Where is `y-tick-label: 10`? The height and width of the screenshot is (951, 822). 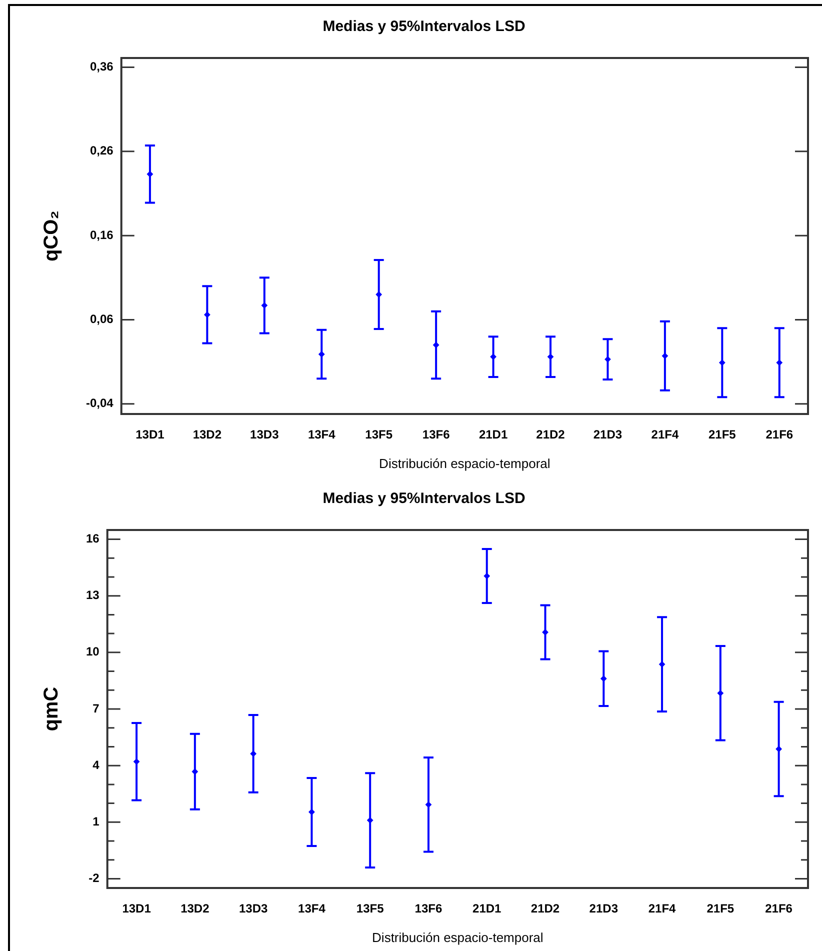 y-tick-label: 10 is located at coordinates (93, 651).